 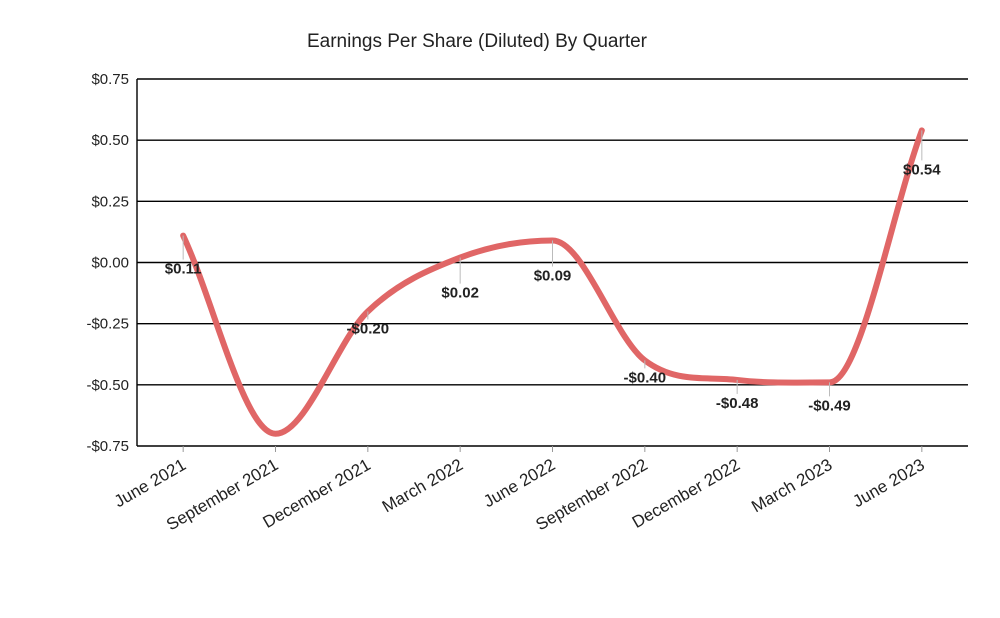 I want to click on chart-title: Earnings Per Share (Diluted) By Quarter, so click(x=477, y=41).